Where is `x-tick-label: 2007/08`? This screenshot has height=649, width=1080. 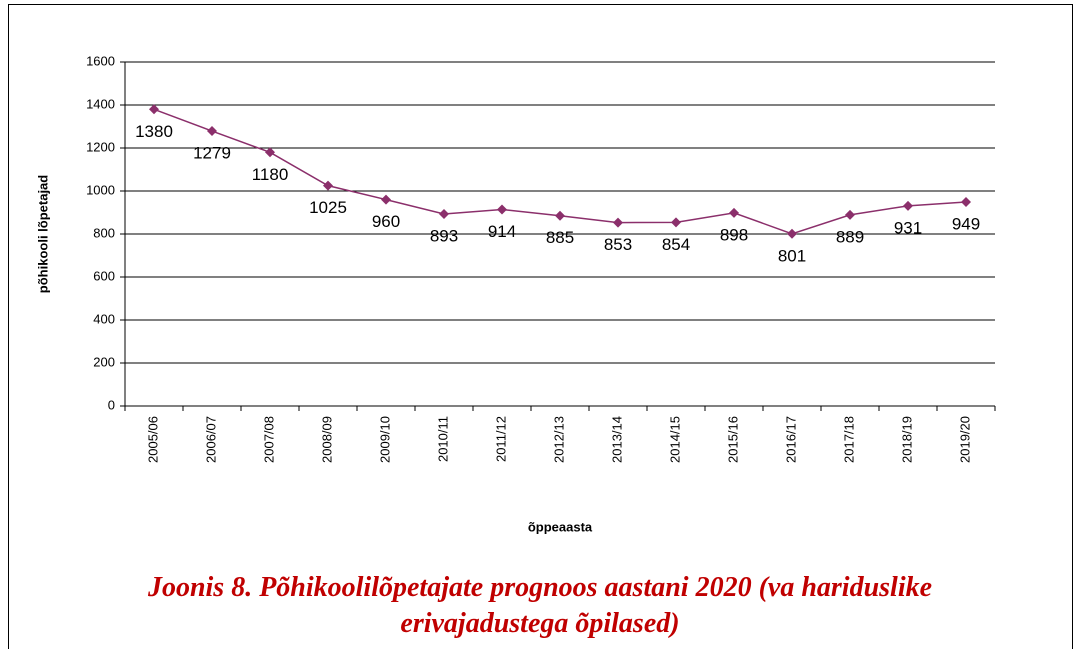
x-tick-label: 2007/08 is located at coordinates (268, 439).